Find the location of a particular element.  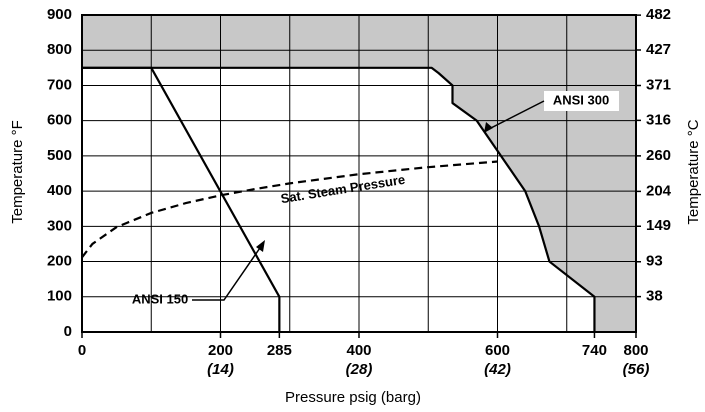

annotation: ANSI 300 is located at coordinates (581, 99).